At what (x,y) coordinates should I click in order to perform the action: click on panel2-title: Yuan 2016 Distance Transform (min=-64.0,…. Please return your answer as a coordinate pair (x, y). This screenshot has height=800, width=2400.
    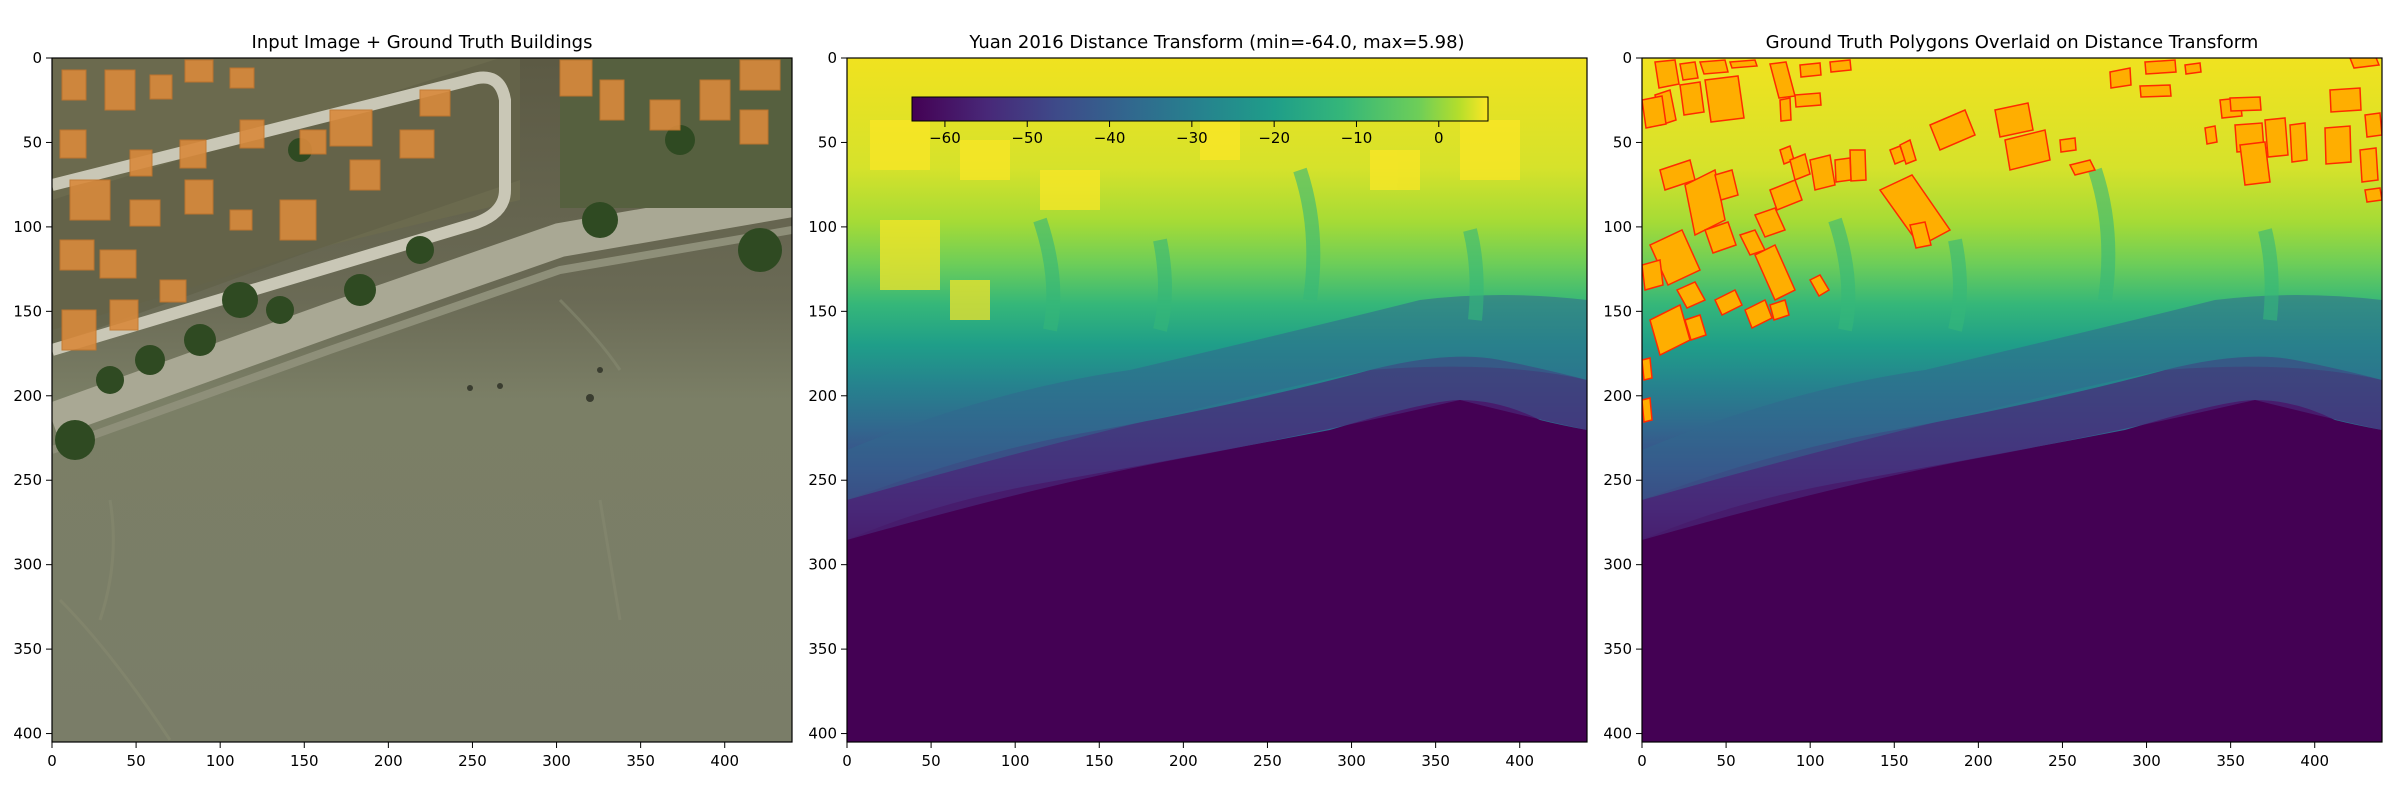
    Looking at the image, I should click on (1216, 42).